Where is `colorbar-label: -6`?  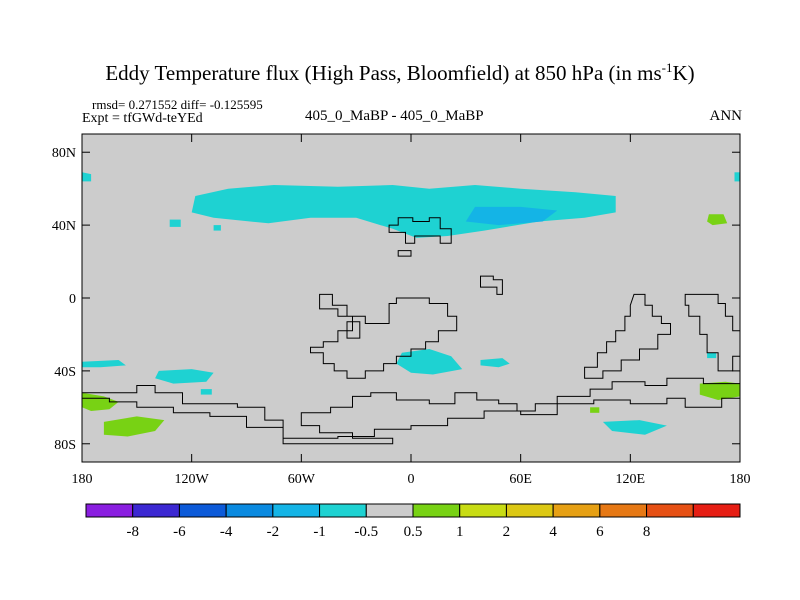 colorbar-label: -6 is located at coordinates (179, 532).